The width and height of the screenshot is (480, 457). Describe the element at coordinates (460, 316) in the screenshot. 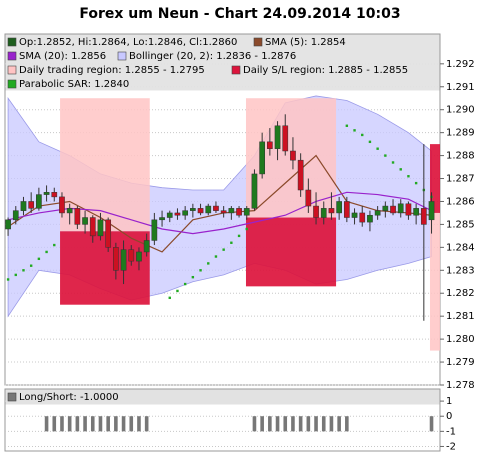

I see `y-tick-label: 1.281` at that location.